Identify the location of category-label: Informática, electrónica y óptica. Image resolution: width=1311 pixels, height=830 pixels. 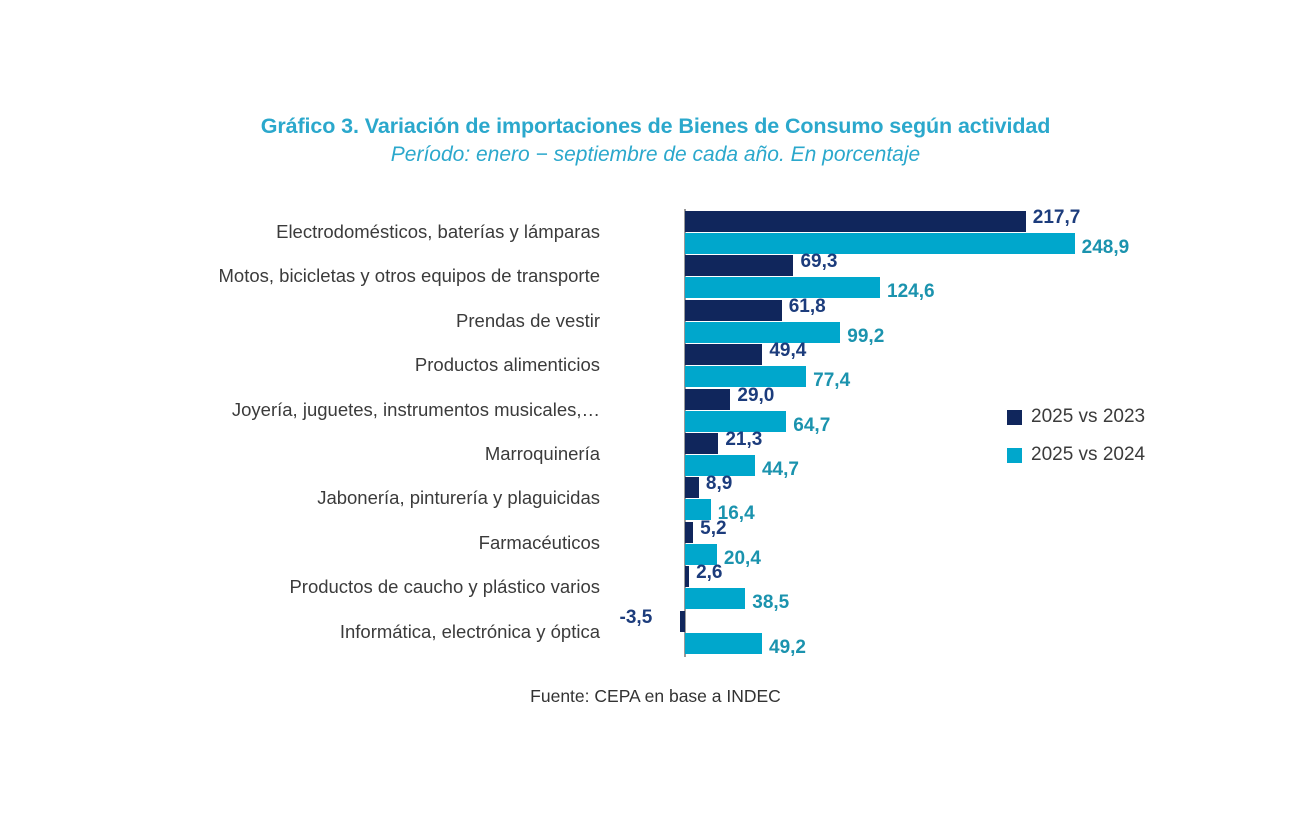
(469, 631).